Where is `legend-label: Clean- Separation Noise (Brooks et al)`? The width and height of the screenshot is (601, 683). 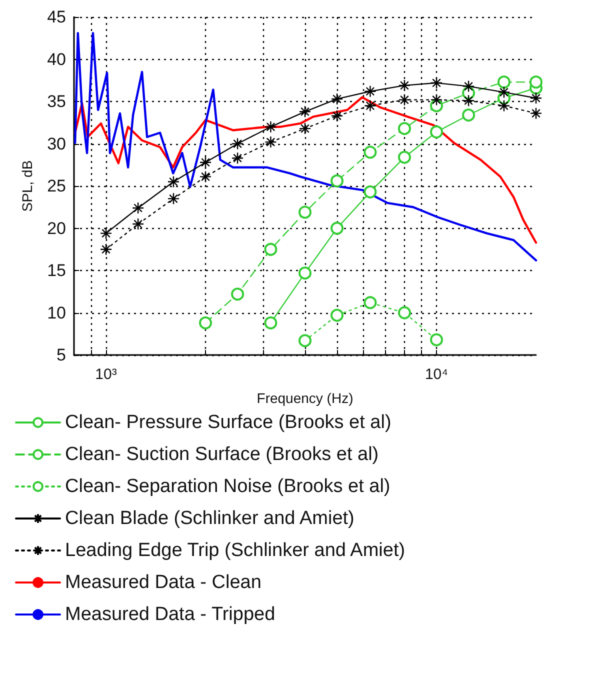 legend-label: Clean- Separation Noise (Brooks et al) is located at coordinates (227, 486).